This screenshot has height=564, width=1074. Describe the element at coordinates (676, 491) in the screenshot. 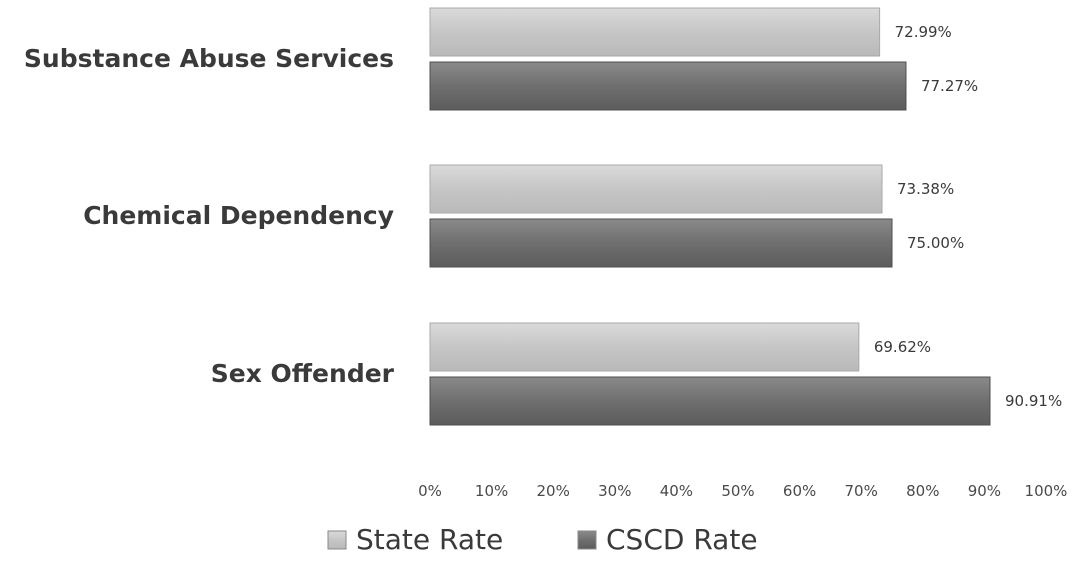

I see `x-tick-label: 40%` at that location.